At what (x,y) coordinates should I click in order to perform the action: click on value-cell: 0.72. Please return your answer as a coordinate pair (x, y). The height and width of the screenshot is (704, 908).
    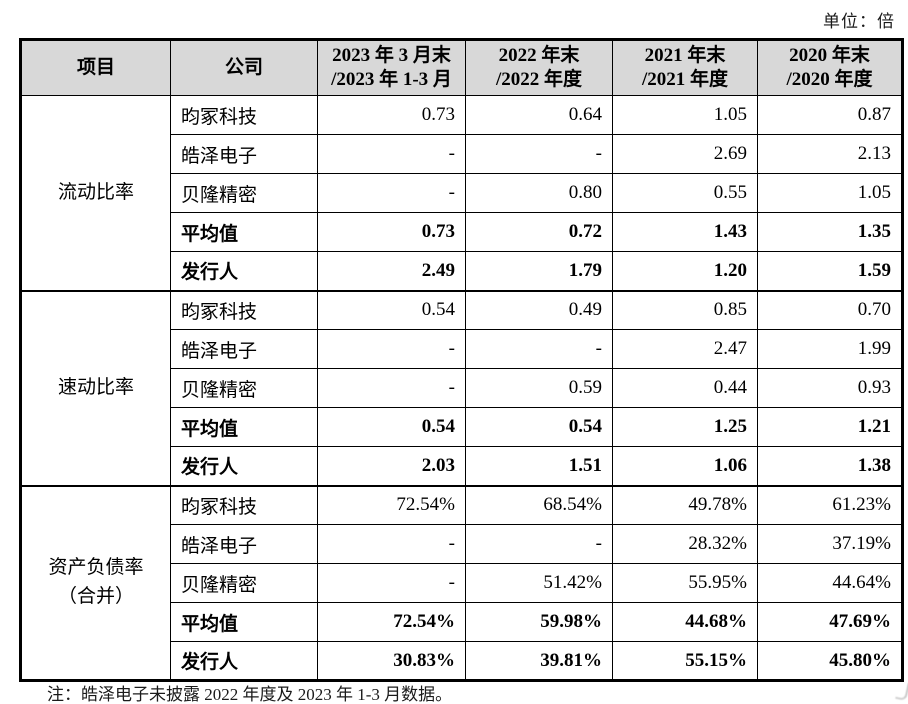
    Looking at the image, I should click on (539, 232).